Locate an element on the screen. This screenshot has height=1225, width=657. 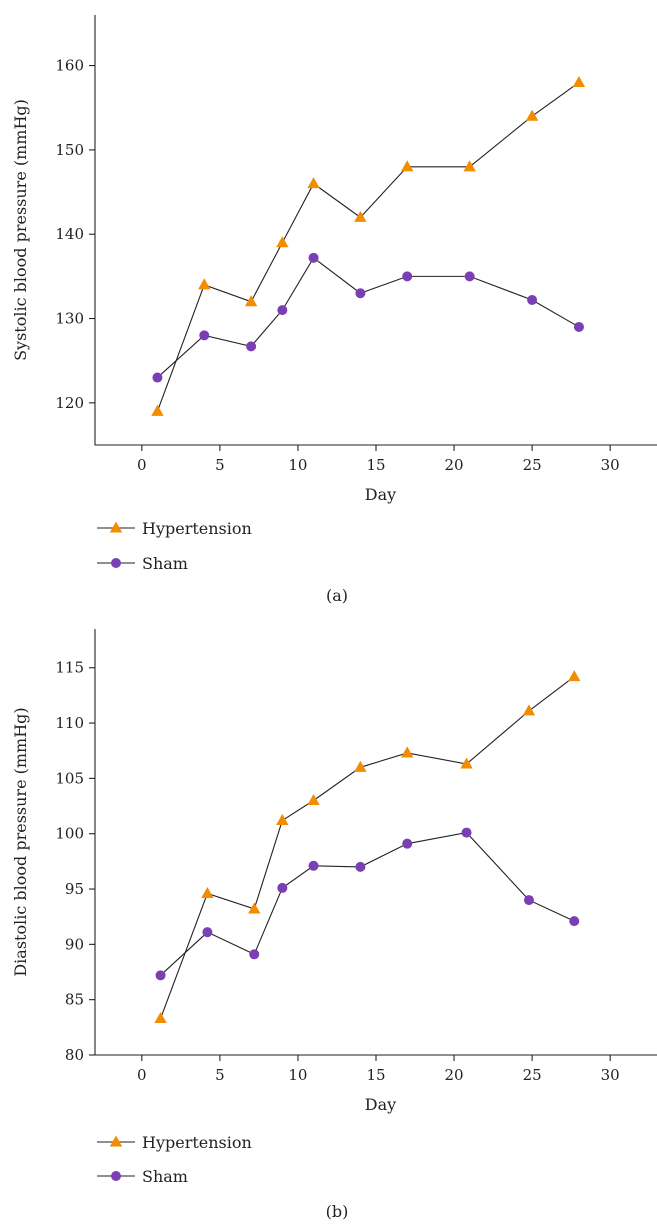
y-tick-label: 90 is located at coordinates (74, 944).